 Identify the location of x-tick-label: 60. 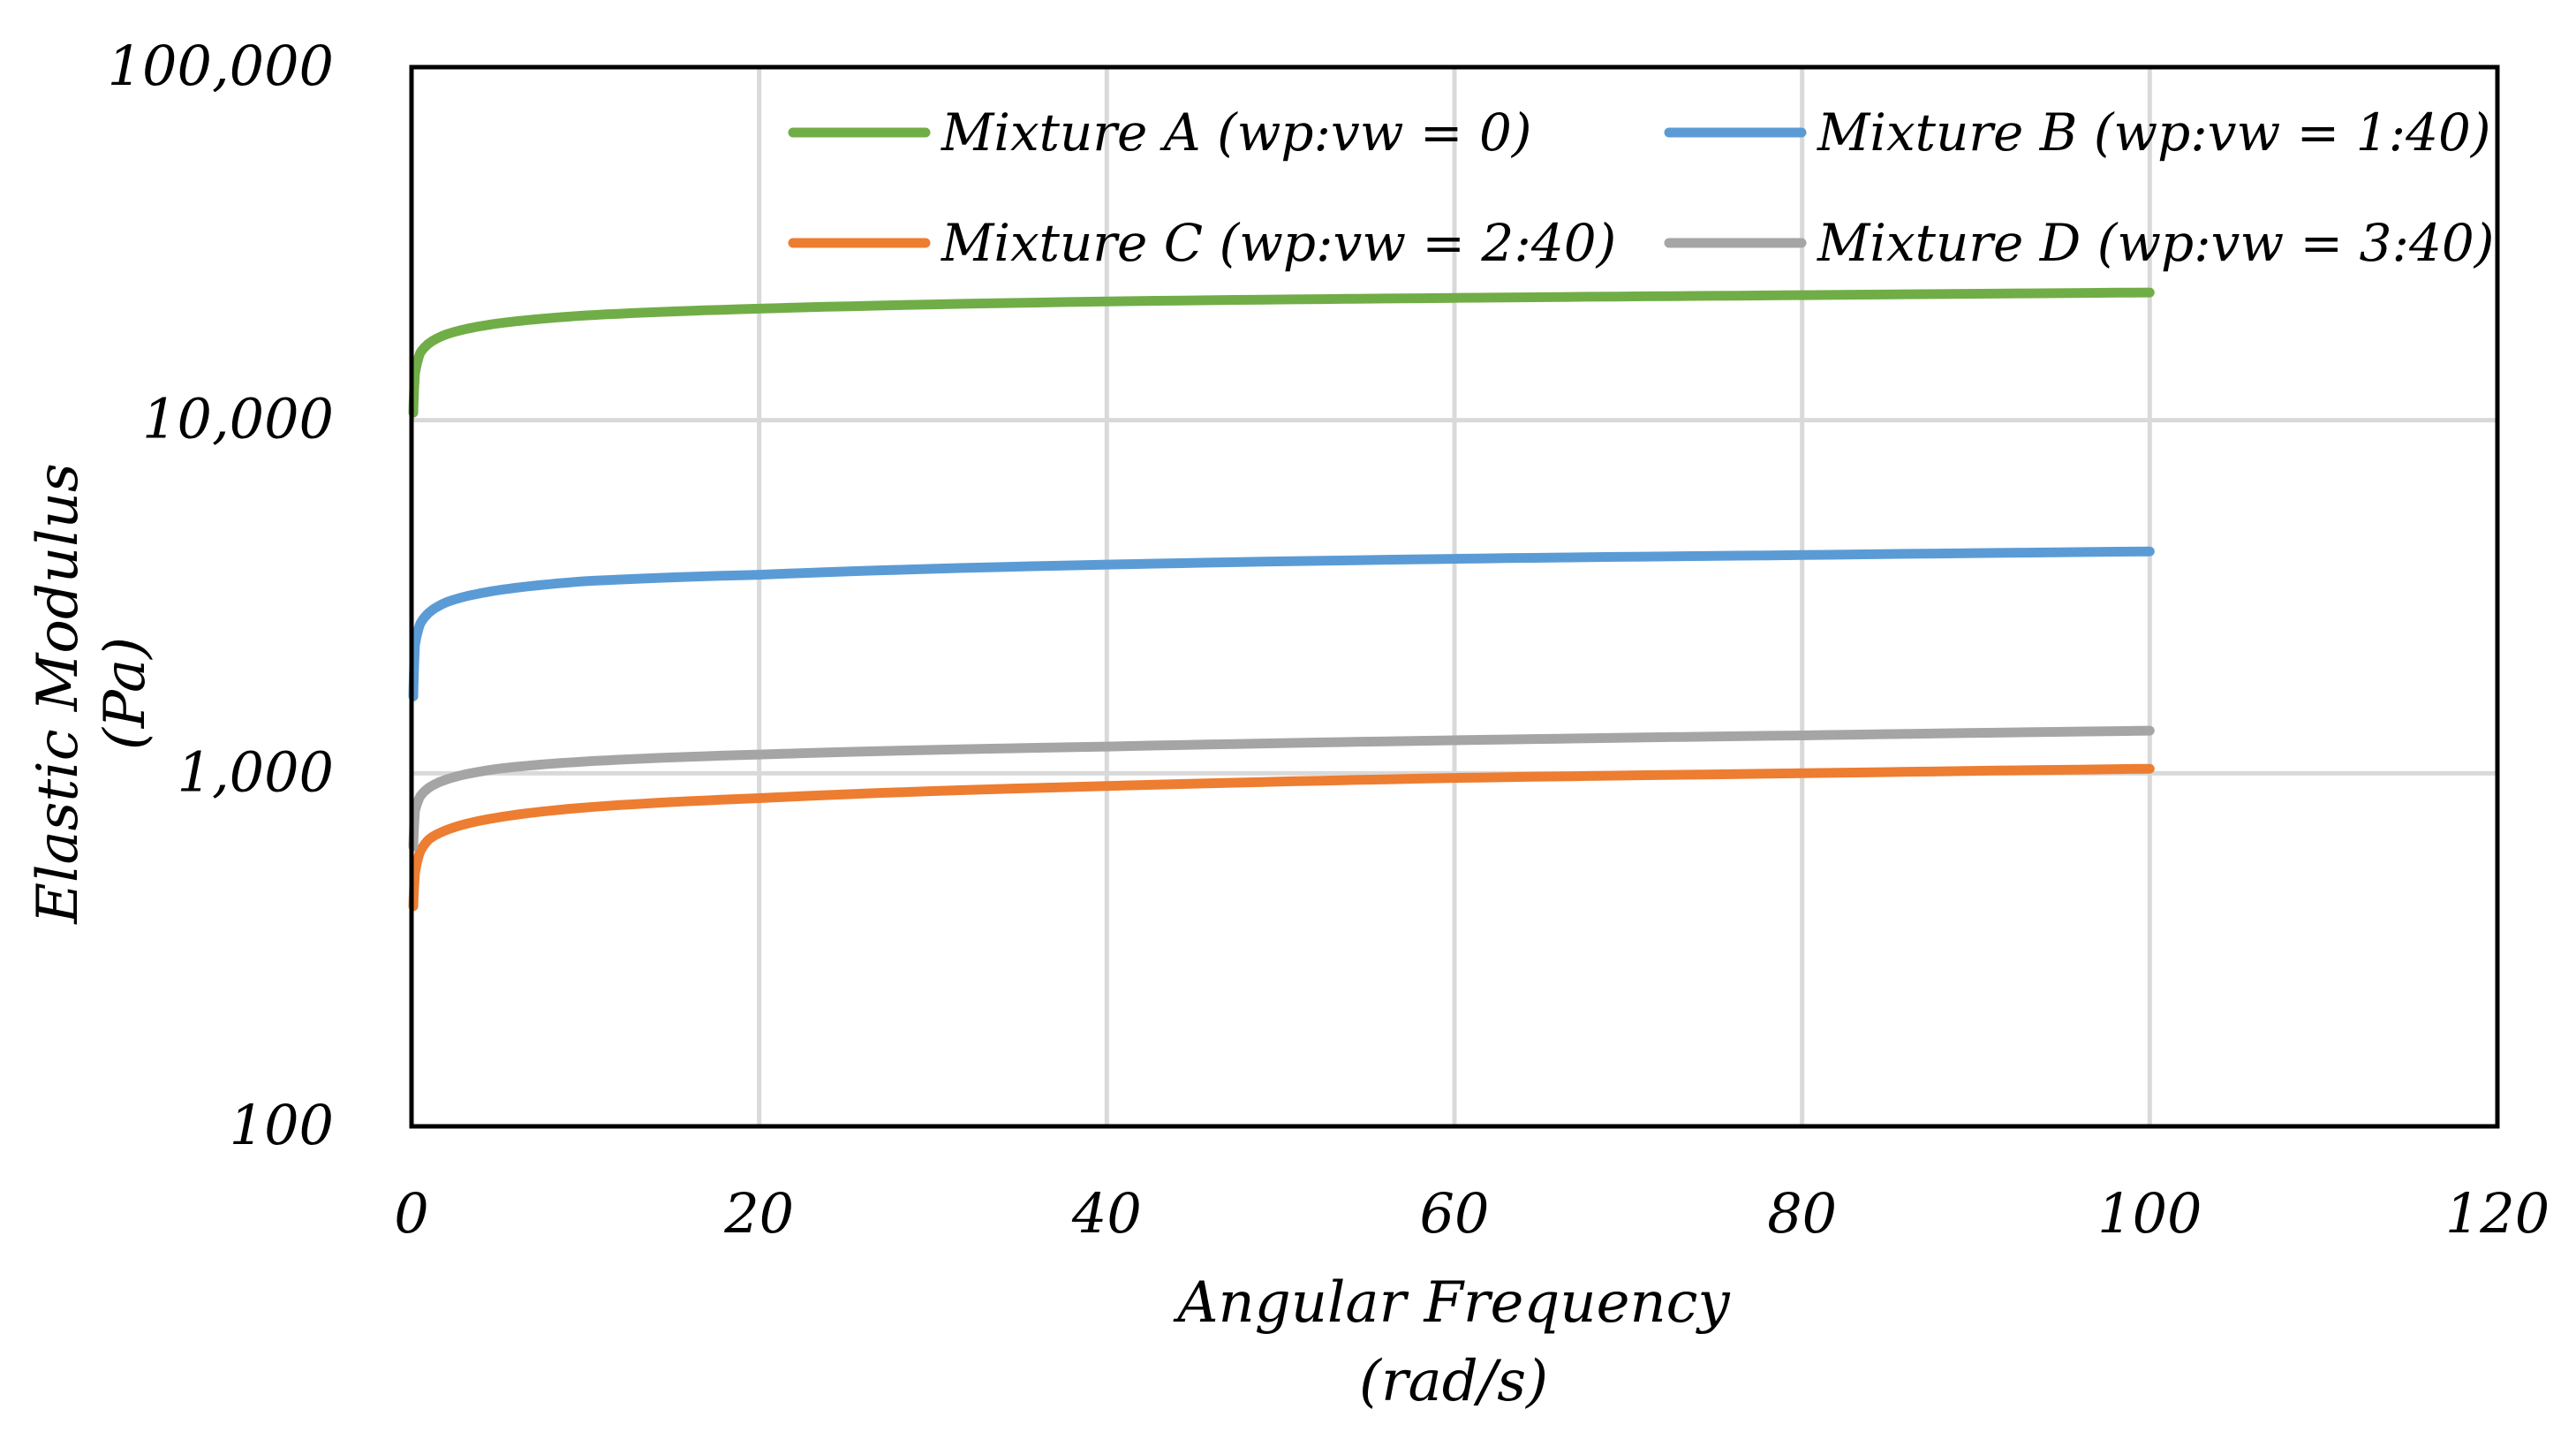
(1455, 1214).